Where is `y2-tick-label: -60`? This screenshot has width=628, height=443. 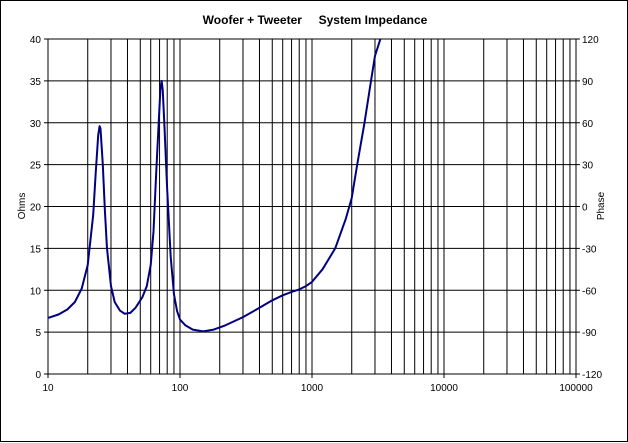
y2-tick-label: -60 is located at coordinates (589, 291).